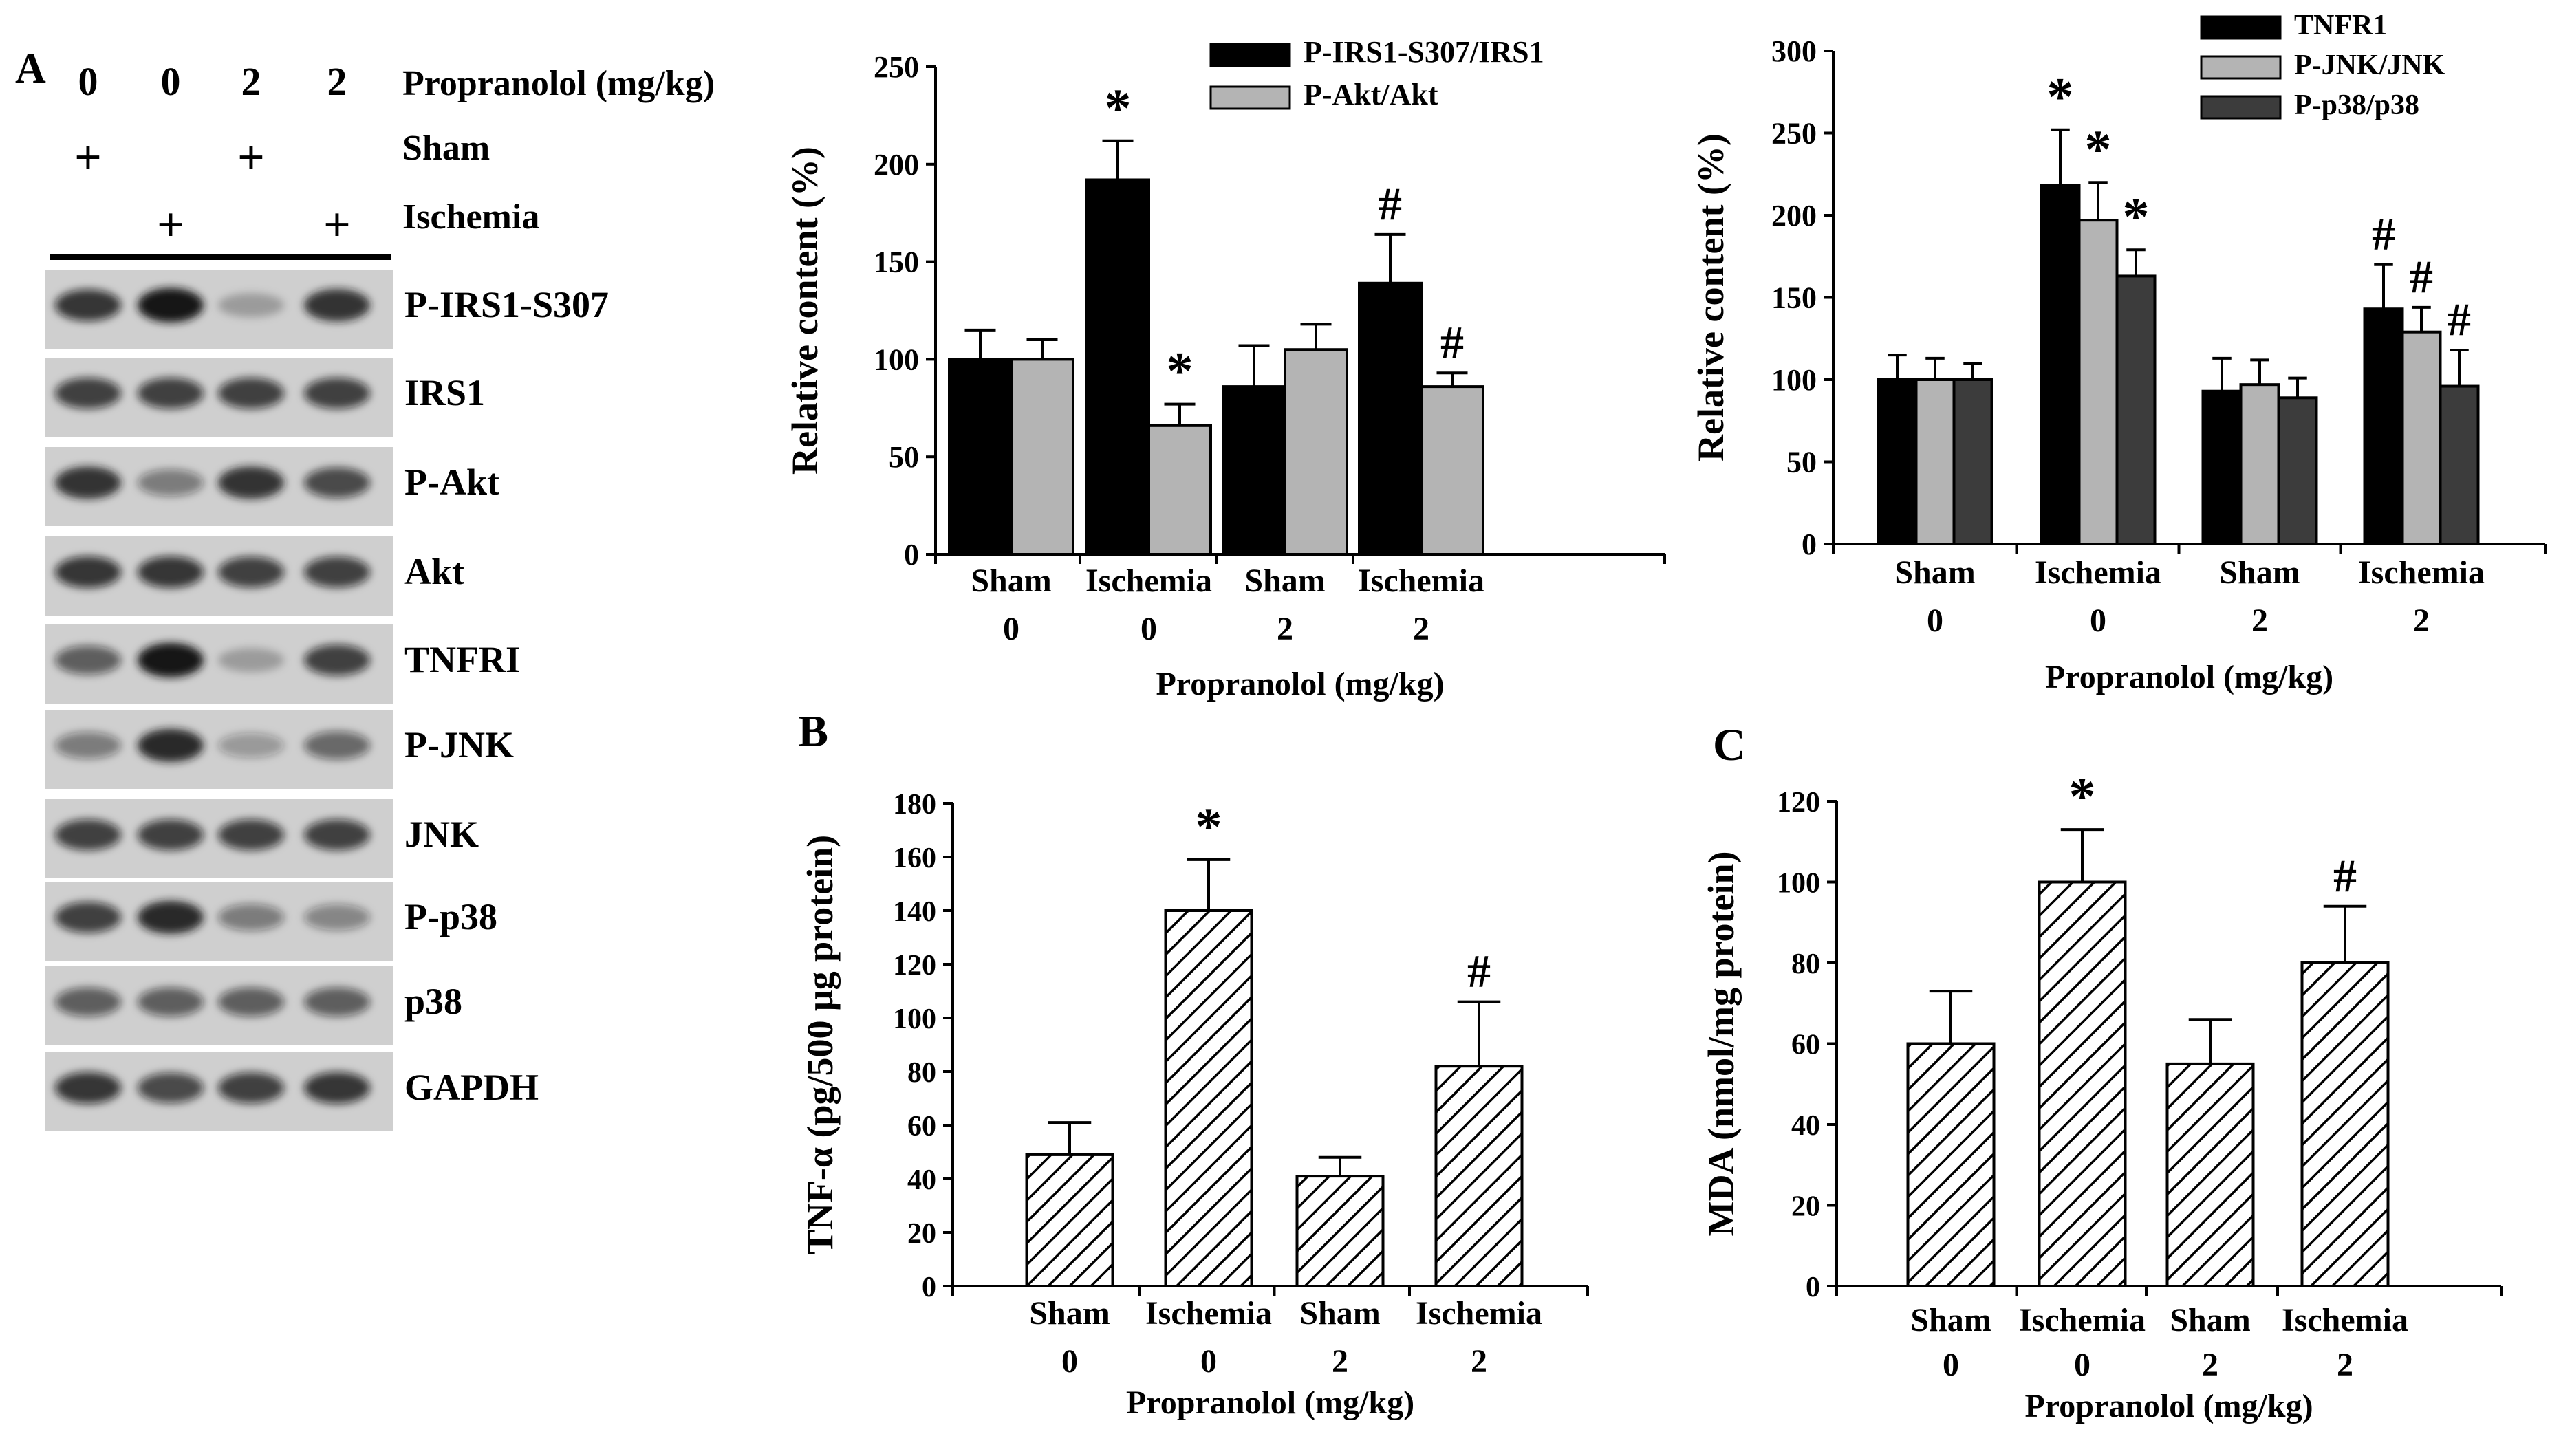 This screenshot has height=1456, width=2550. I want to click on blot-label: GAPDH, so click(471, 1087).